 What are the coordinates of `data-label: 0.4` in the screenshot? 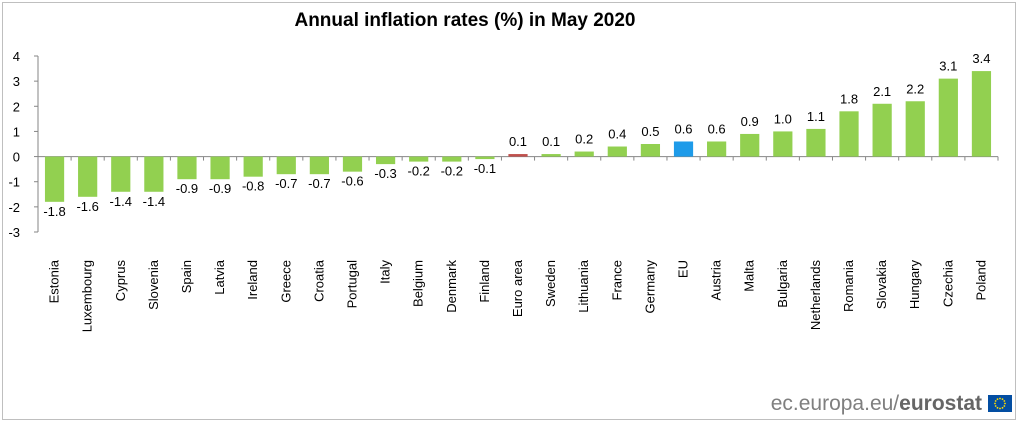 It's located at (617, 134).